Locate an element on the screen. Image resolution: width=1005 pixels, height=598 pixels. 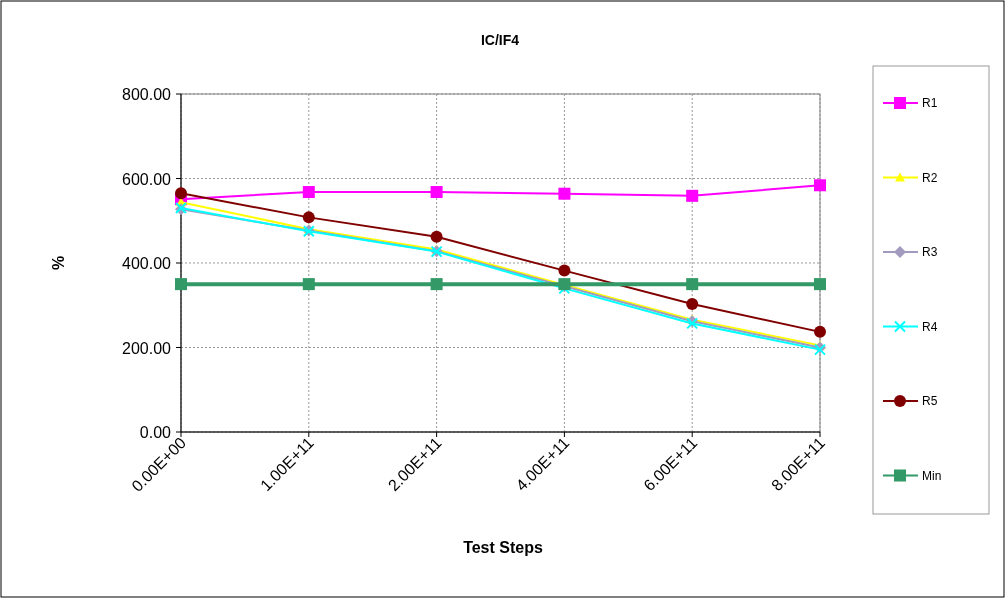
legend-label: R1 is located at coordinates (930, 103).